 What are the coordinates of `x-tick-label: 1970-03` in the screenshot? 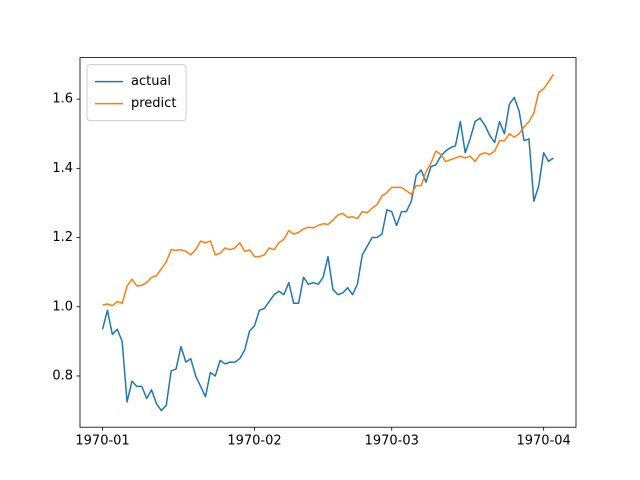 It's located at (392, 441).